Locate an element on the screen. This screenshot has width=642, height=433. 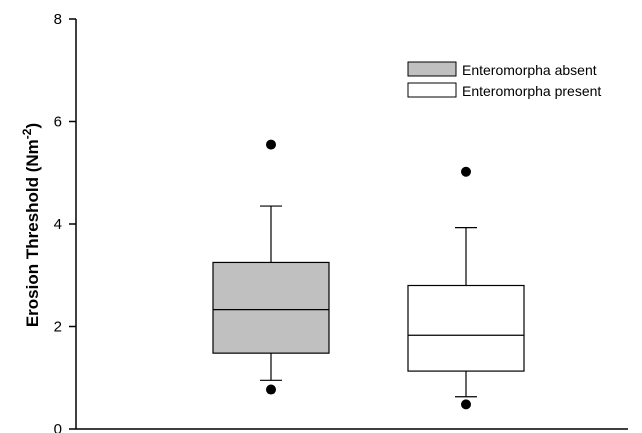
legend-label: Enteromorpha absent is located at coordinates (529, 70).